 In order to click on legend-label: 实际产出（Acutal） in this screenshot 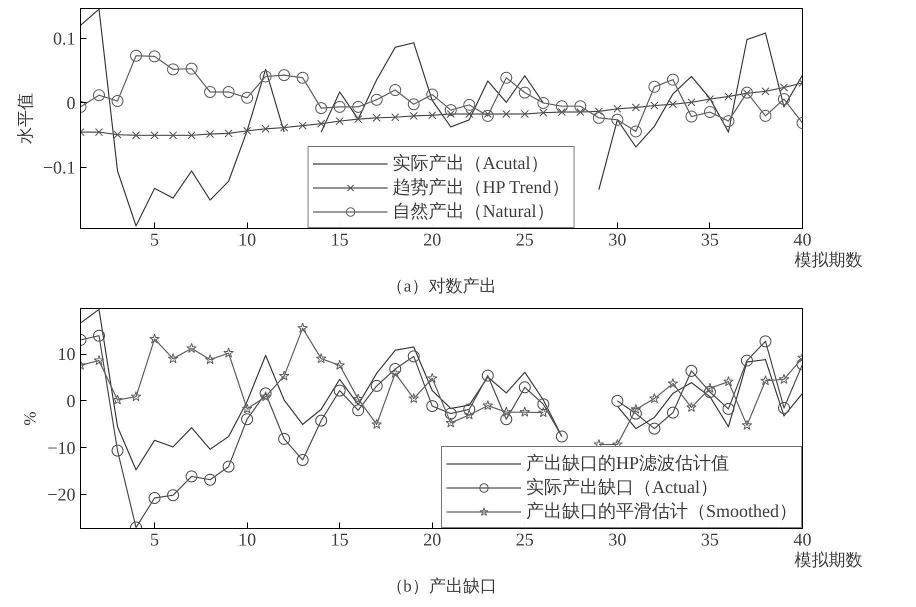, I will do `click(470, 163)`.